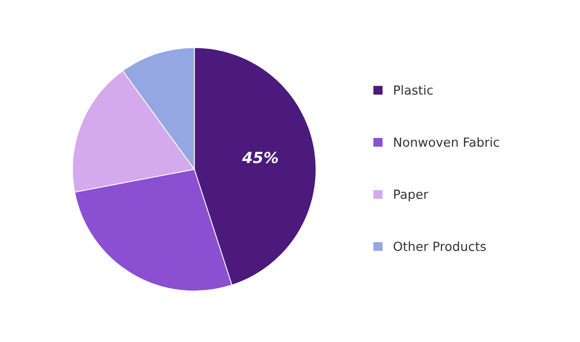  What do you see at coordinates (413, 90) in the screenshot?
I see `legend-label: Plastic` at bounding box center [413, 90].